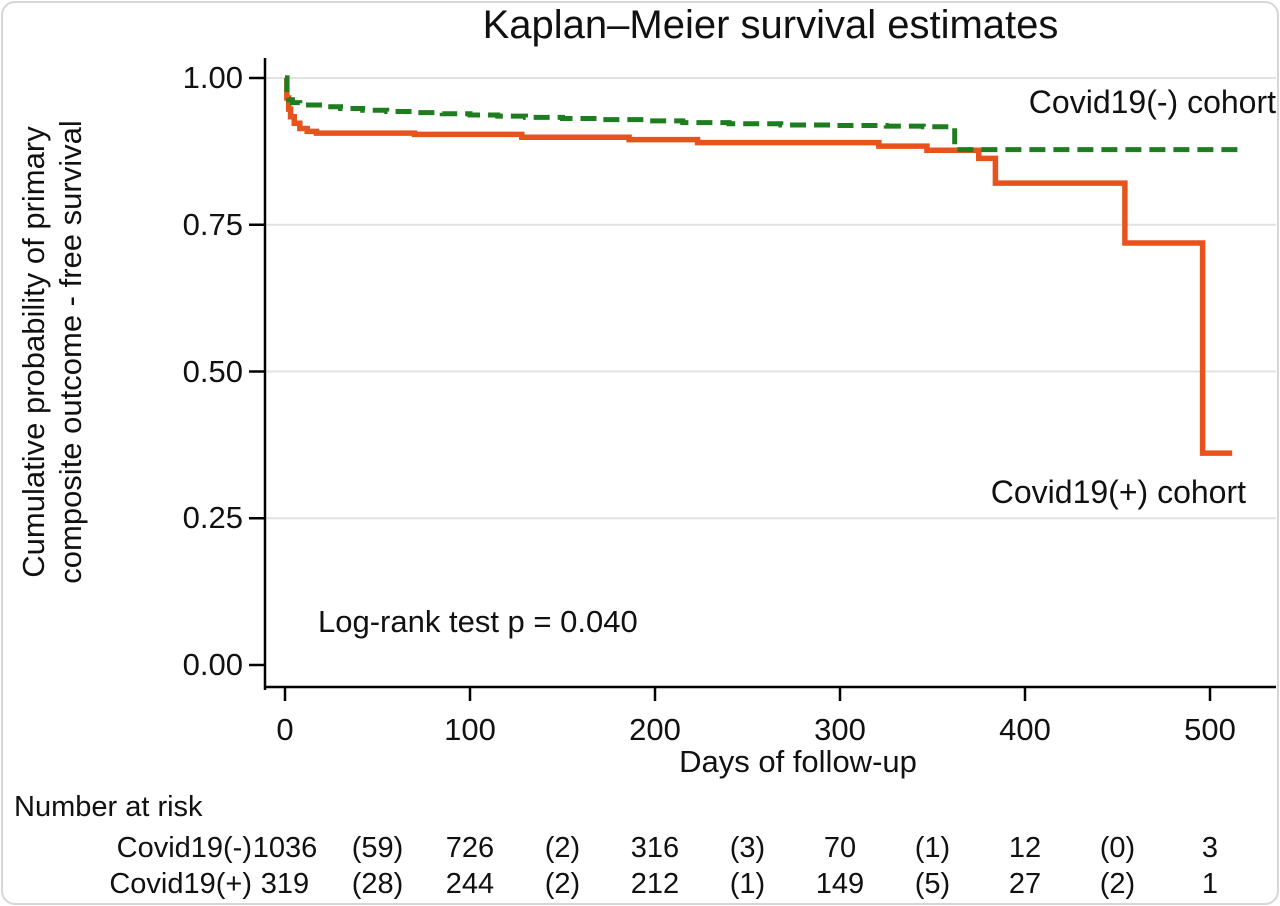 Image resolution: width=1280 pixels, height=906 pixels. I want to click on risk-value: (59), so click(377, 848).